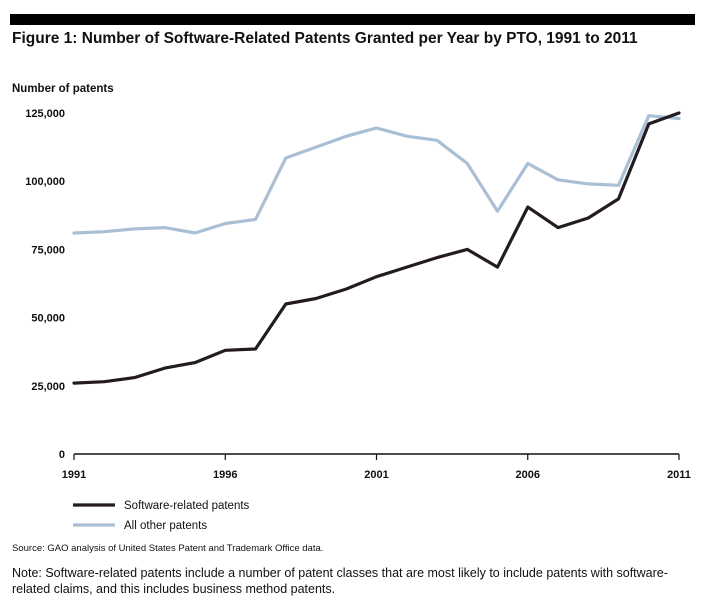 The image size is (717, 615). Describe the element at coordinates (48, 250) in the screenshot. I see `y-tick-label: 75,000` at that location.